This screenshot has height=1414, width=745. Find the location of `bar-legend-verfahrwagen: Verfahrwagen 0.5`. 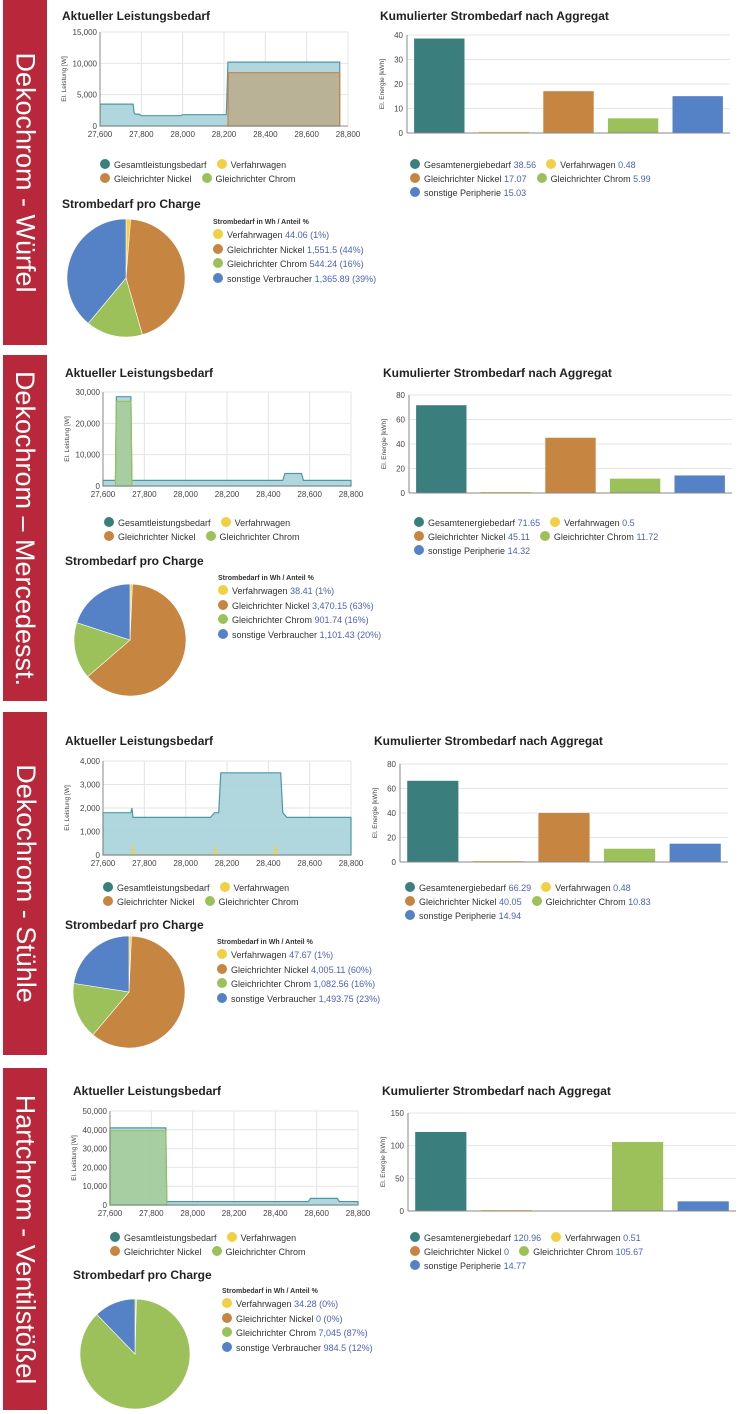

bar-legend-verfahrwagen: Verfahrwagen 0.5 is located at coordinates (592, 523).